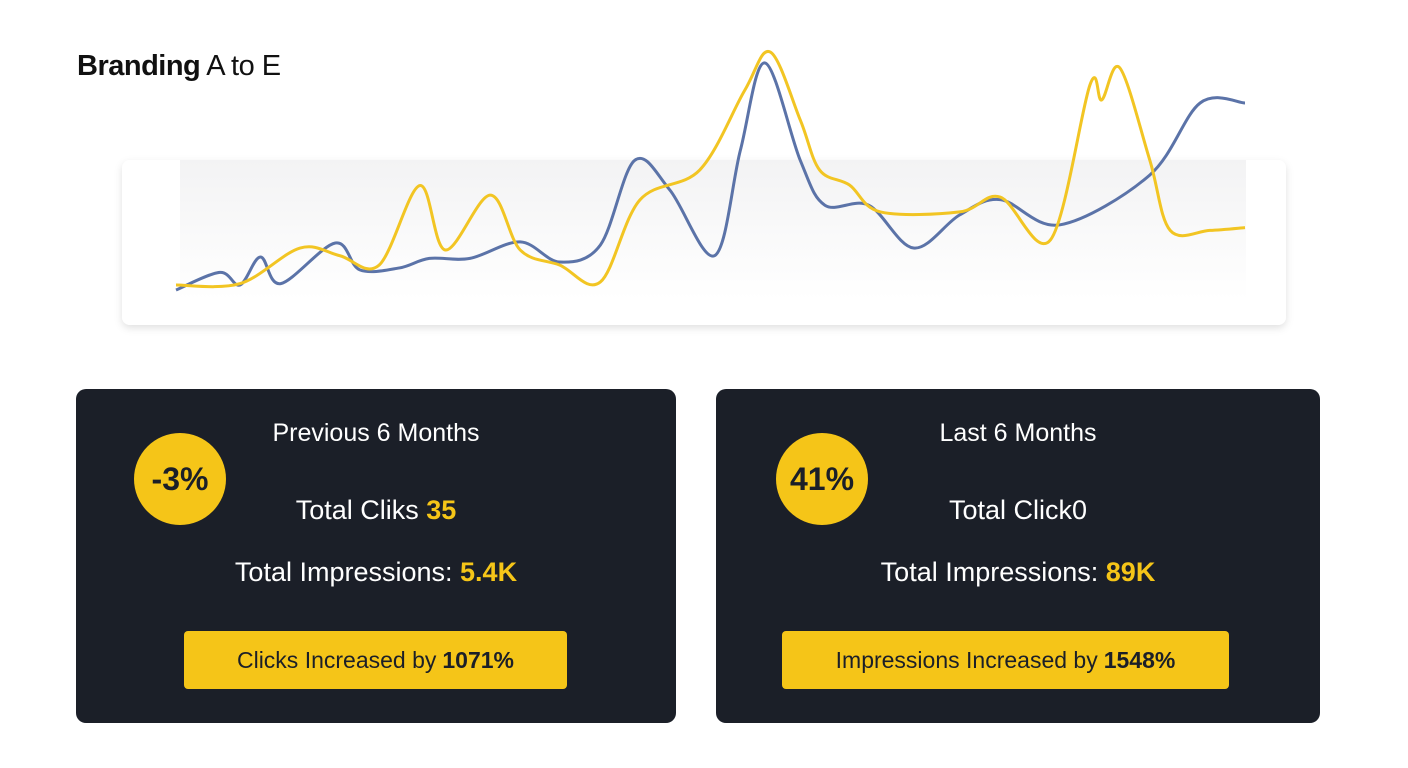 The width and height of the screenshot is (1408, 768). What do you see at coordinates (243, 66) in the screenshot?
I see `title-rest: A to E` at bounding box center [243, 66].